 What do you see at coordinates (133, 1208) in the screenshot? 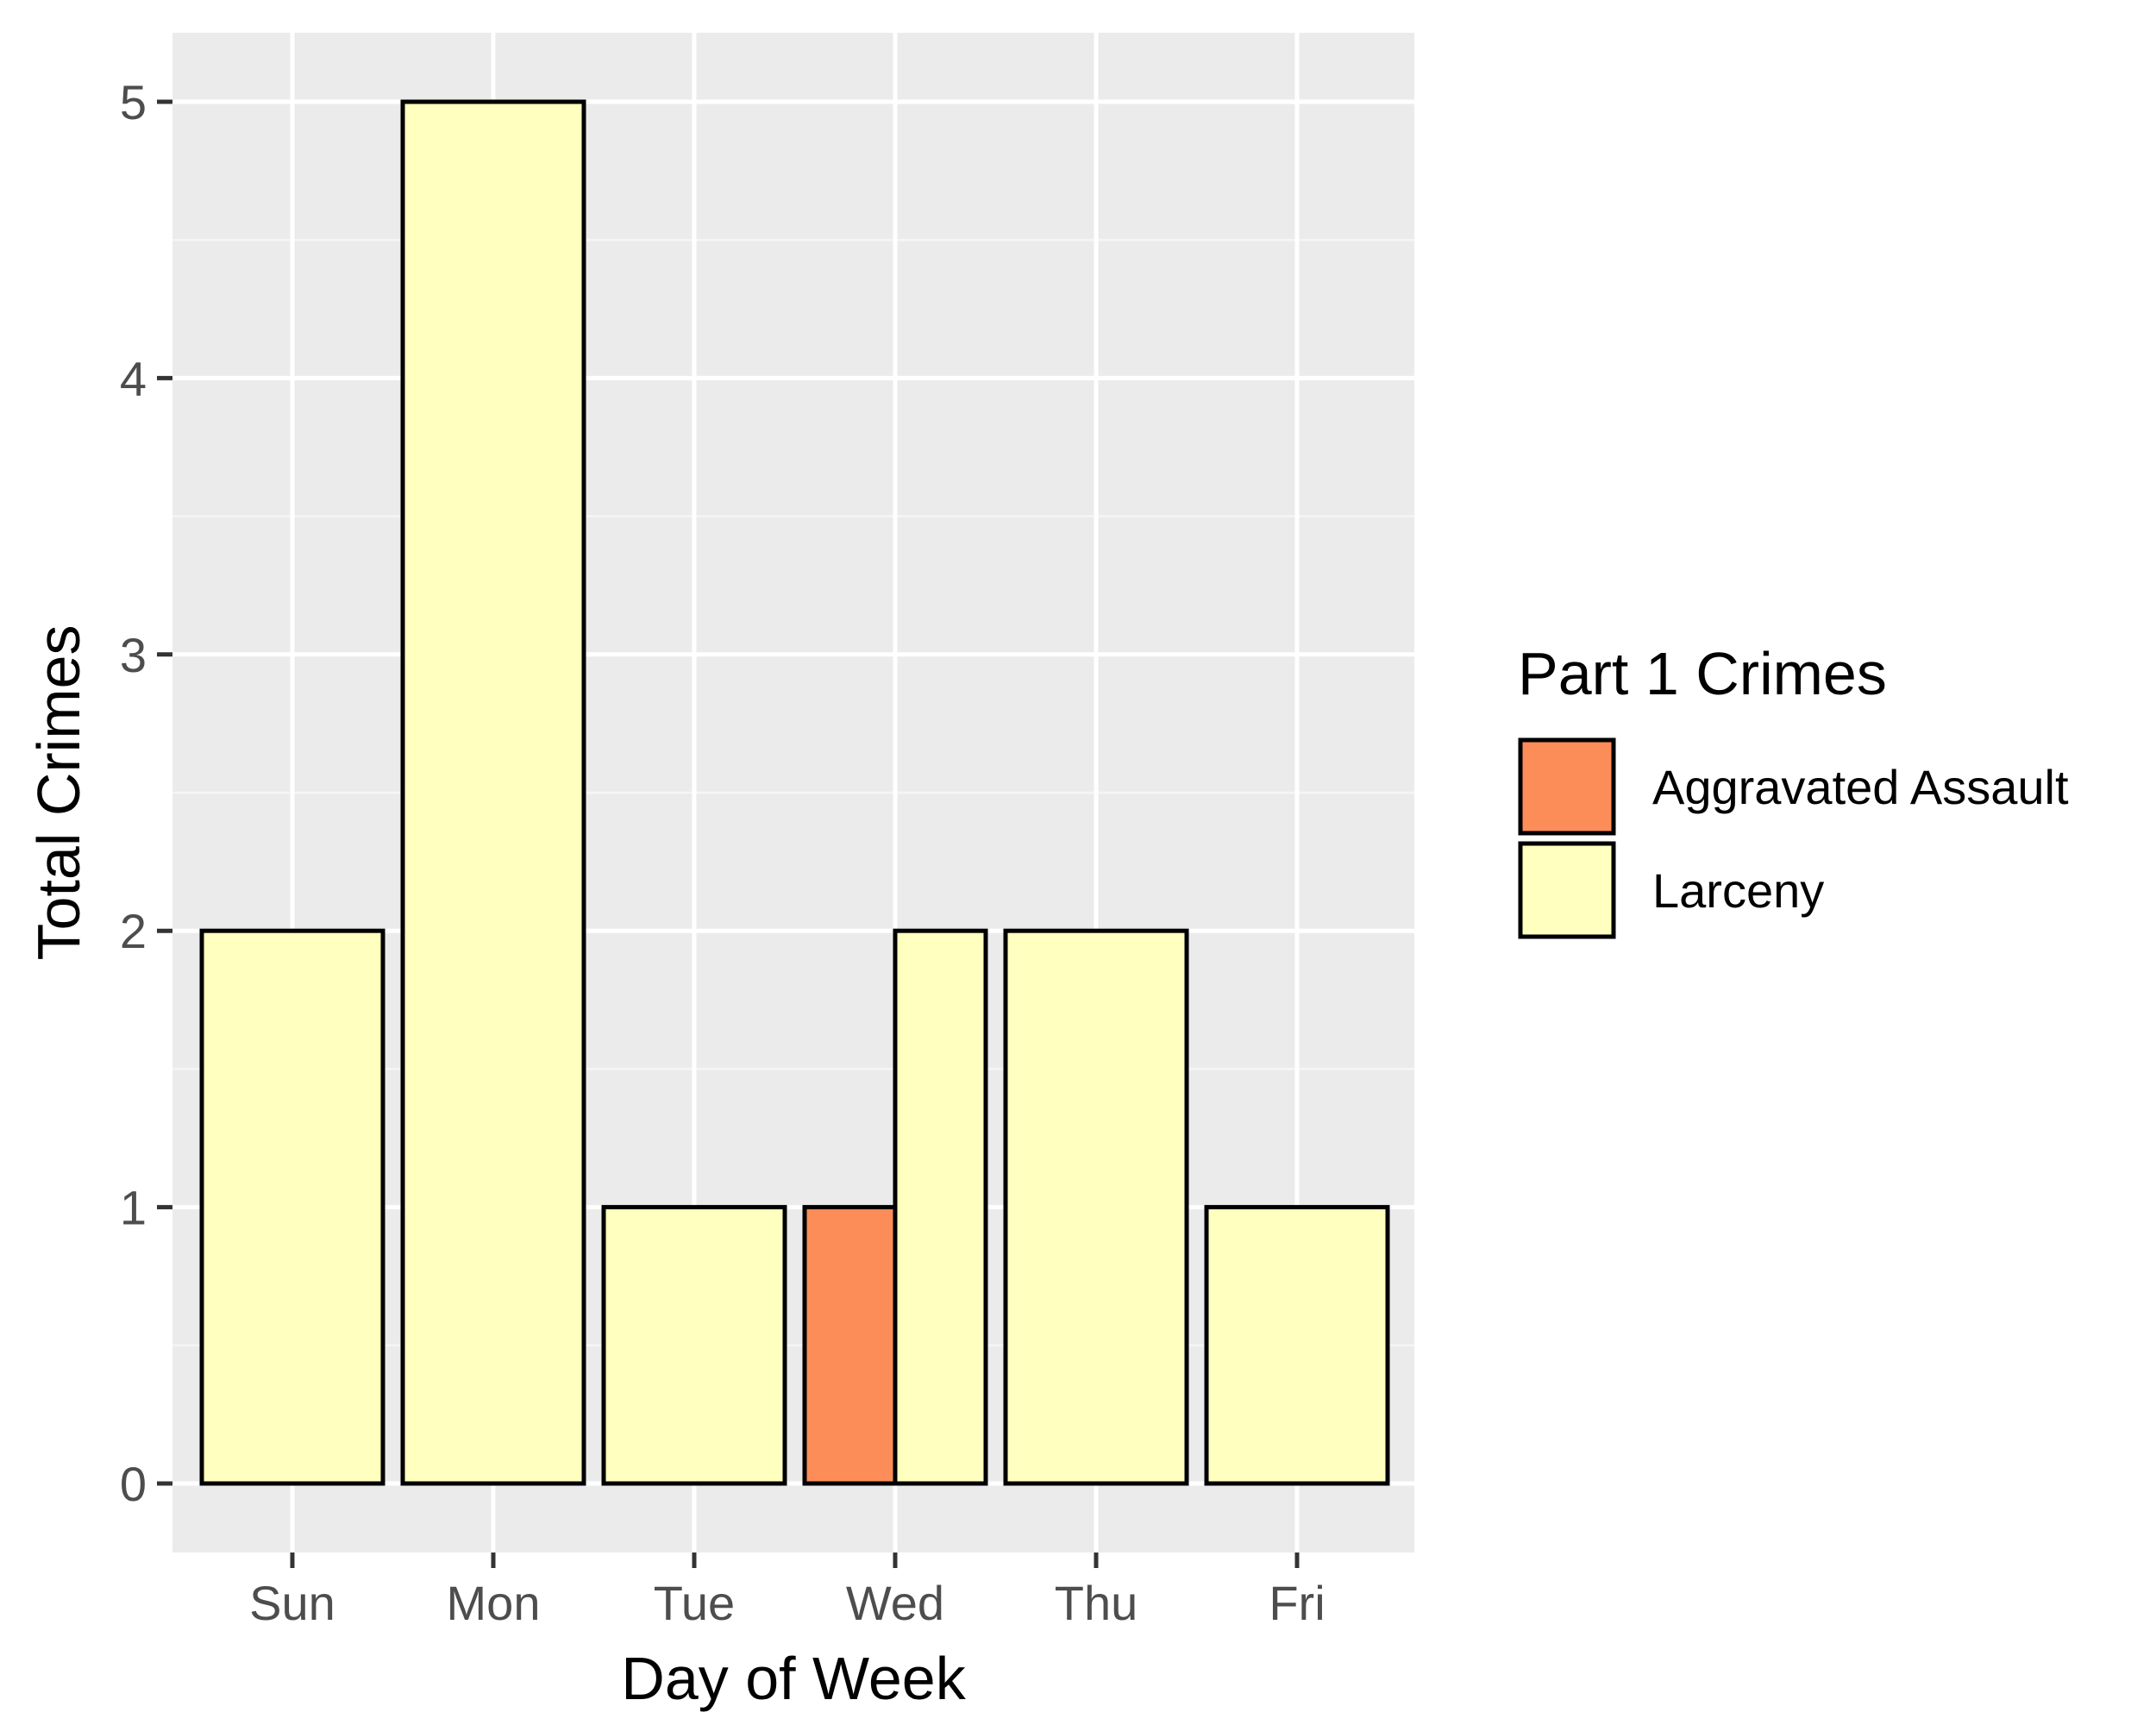
I see `y-tick-label: 1` at bounding box center [133, 1208].